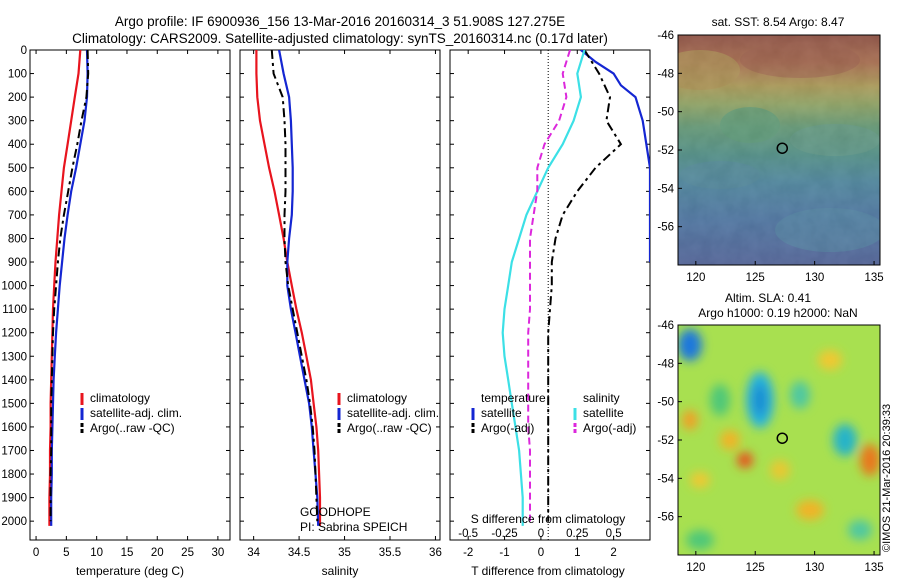 The image size is (900, 580). What do you see at coordinates (344, 553) in the screenshot?
I see `x-tick-label: 35` at bounding box center [344, 553].